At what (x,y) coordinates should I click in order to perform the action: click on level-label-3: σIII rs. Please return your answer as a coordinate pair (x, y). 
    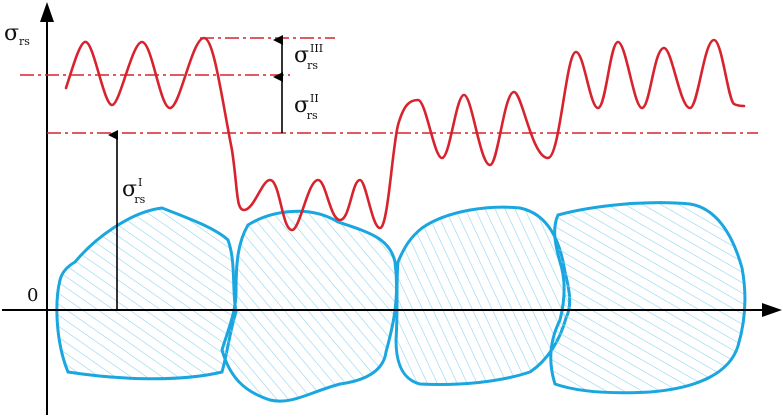
    Looking at the image, I should click on (308, 57).